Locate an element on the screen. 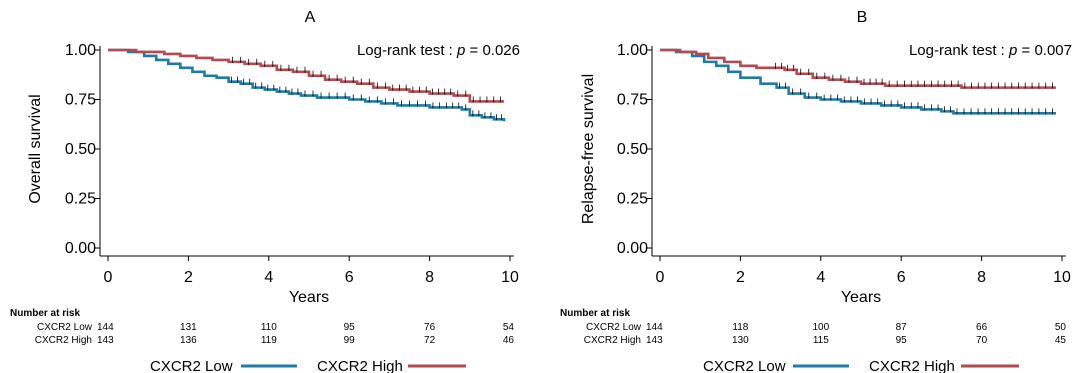 The height and width of the screenshot is (373, 1072). risk-value: 46 is located at coordinates (509, 340).